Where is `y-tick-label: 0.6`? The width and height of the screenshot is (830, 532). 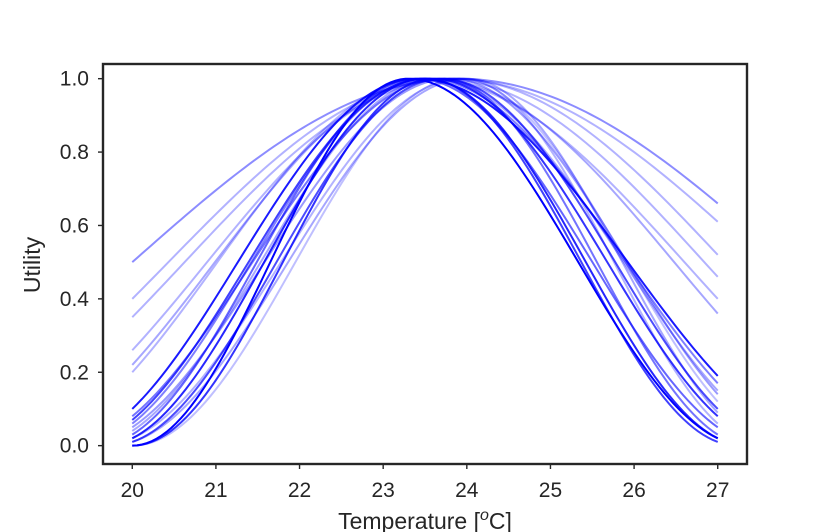
y-tick-label: 0.6 is located at coordinates (74, 225).